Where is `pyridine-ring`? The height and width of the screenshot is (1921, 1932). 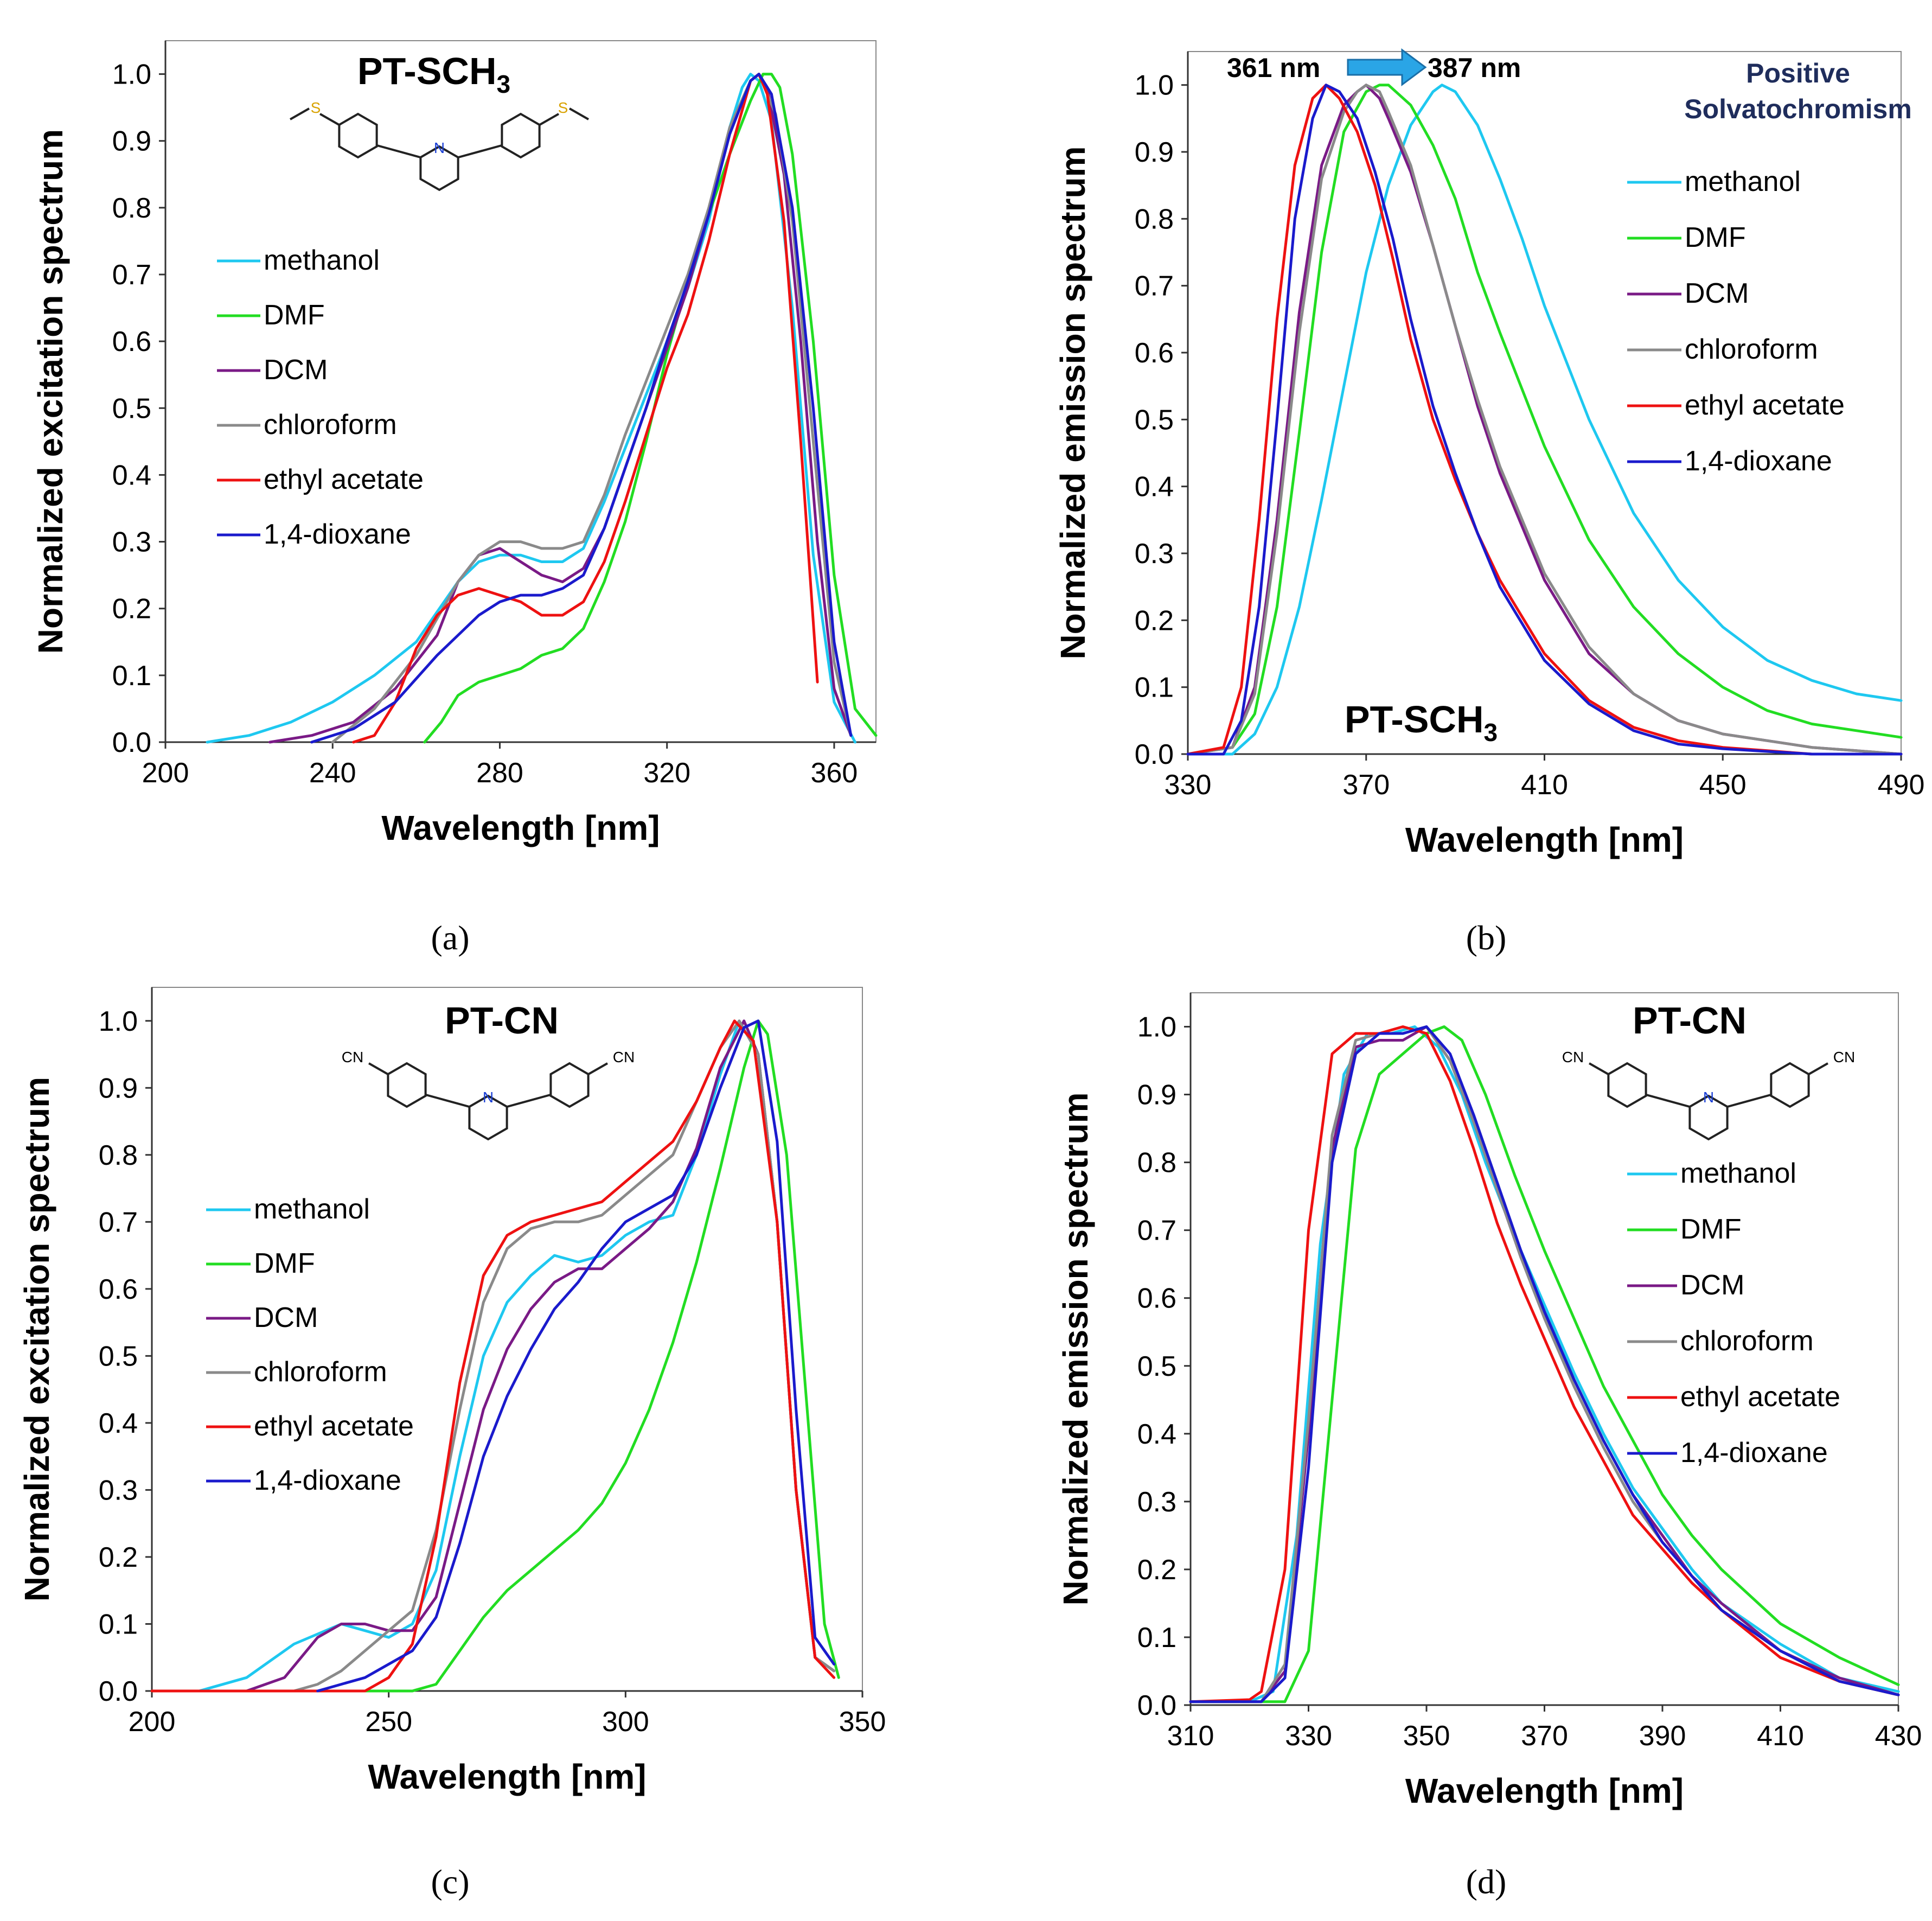 pyridine-ring is located at coordinates (1708, 1117).